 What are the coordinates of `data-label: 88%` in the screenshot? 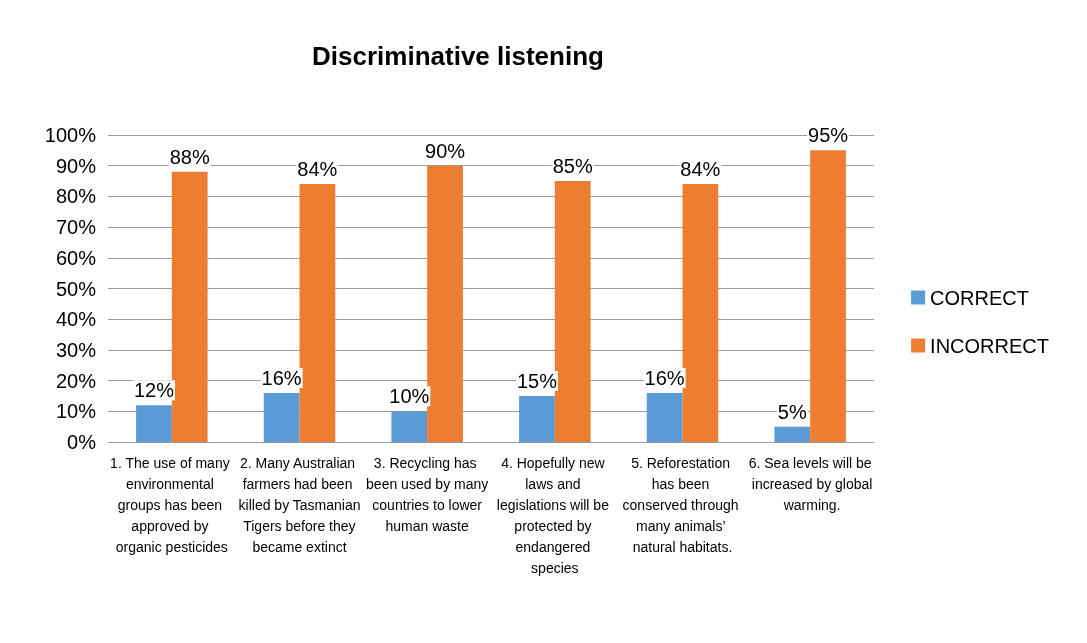 It's located at (189, 156).